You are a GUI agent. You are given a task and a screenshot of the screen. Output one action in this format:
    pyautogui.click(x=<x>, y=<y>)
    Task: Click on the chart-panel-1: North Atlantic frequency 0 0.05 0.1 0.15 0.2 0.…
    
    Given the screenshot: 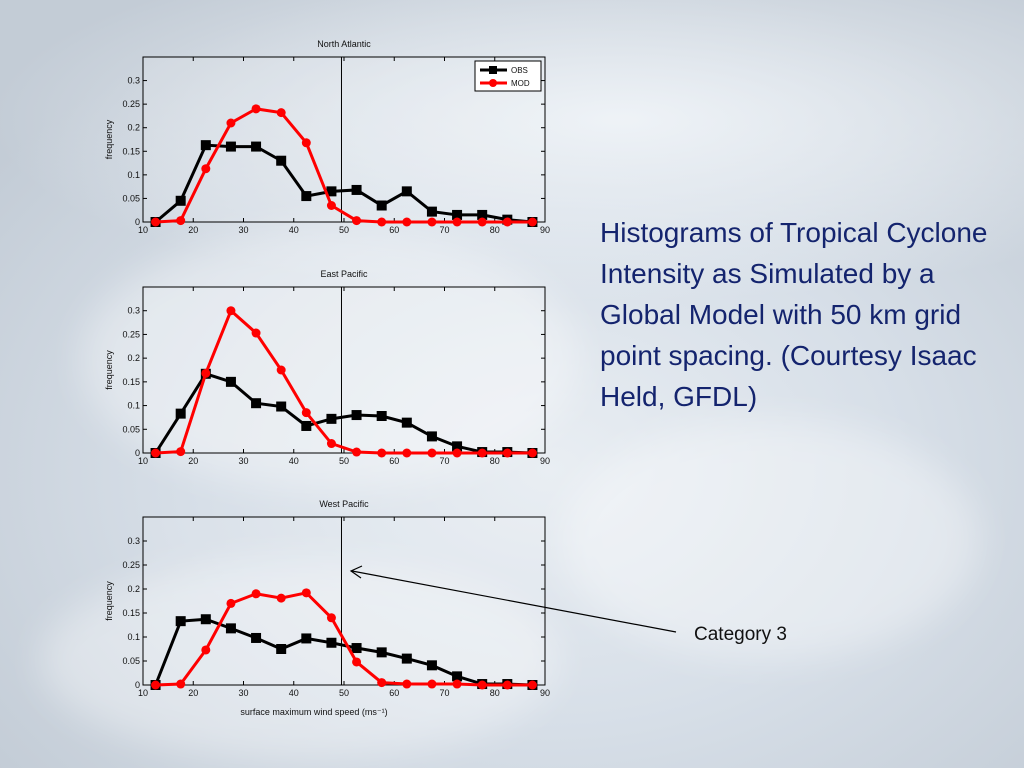 What is the action you would take?
    pyautogui.click(x=327, y=137)
    